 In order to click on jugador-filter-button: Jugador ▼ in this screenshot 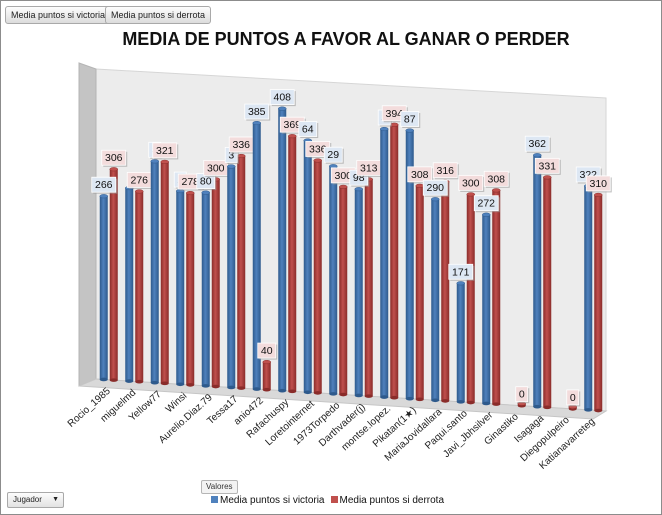, I will do `click(35, 500)`.